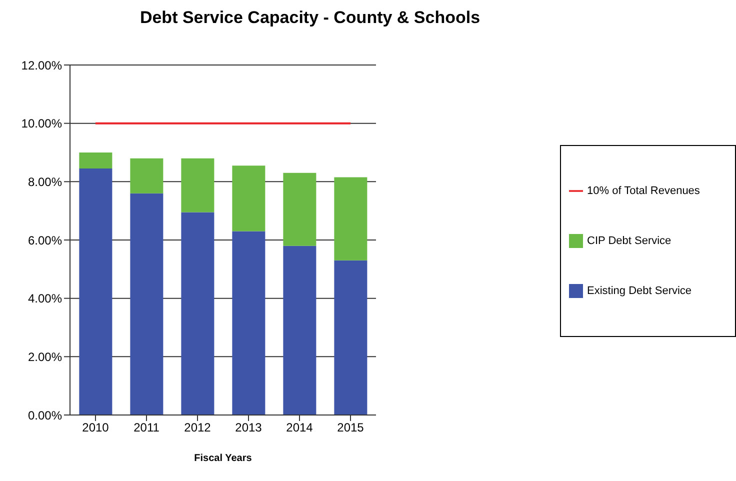 The image size is (736, 481). Describe the element at coordinates (248, 427) in the screenshot. I see `x-tick-label: 2013` at that location.